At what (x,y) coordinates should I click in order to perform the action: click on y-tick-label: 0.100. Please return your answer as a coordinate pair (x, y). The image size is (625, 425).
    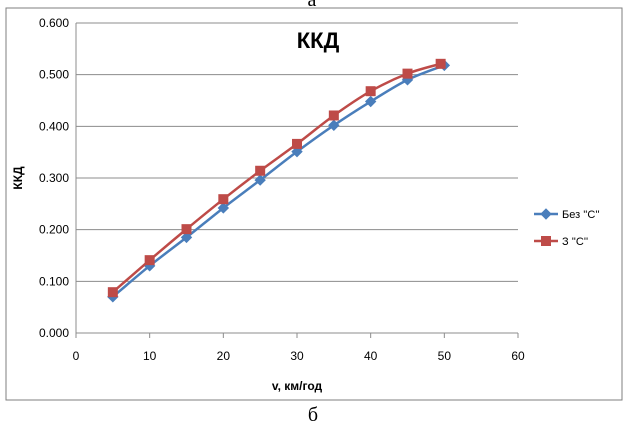
    Looking at the image, I should click on (54, 281).